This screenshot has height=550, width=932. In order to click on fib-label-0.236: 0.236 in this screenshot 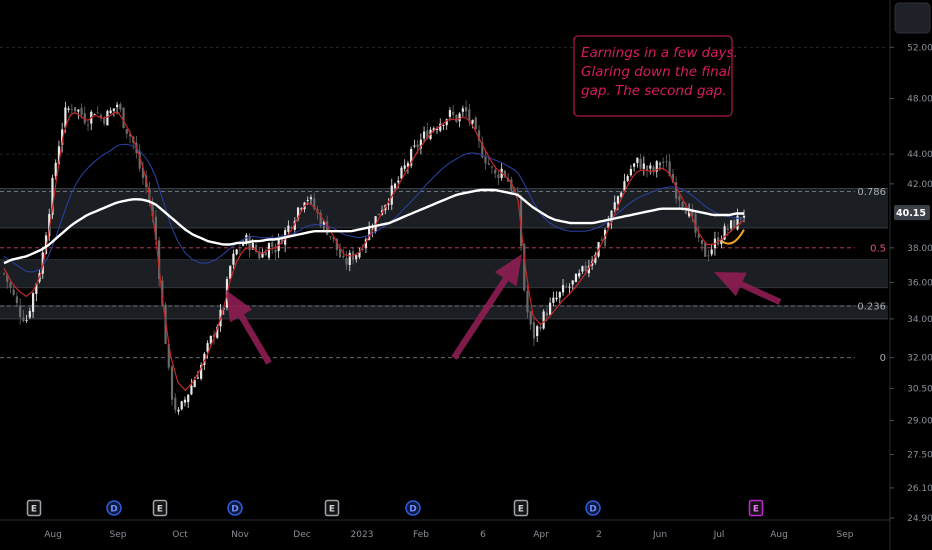, I will do `click(871, 306)`.